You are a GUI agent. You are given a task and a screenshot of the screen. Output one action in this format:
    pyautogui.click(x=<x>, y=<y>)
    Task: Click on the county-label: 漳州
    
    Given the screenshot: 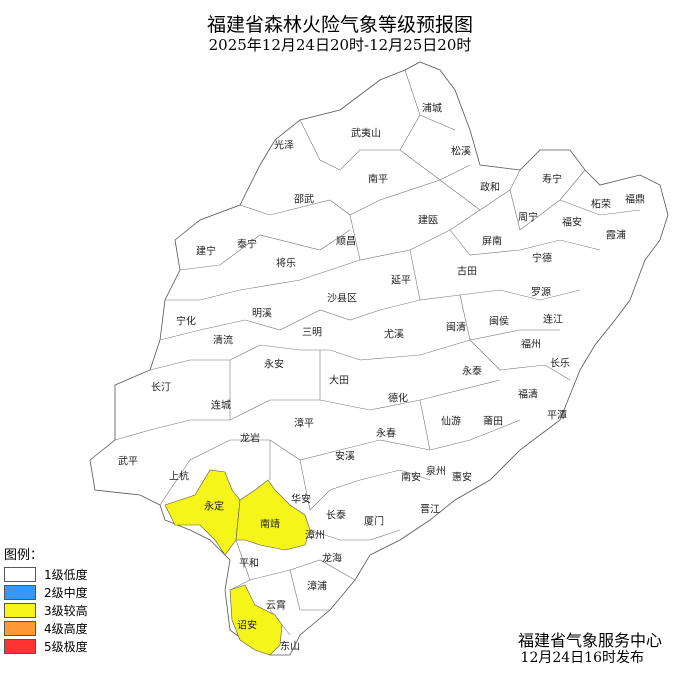 What is the action you would take?
    pyautogui.click(x=315, y=536)
    